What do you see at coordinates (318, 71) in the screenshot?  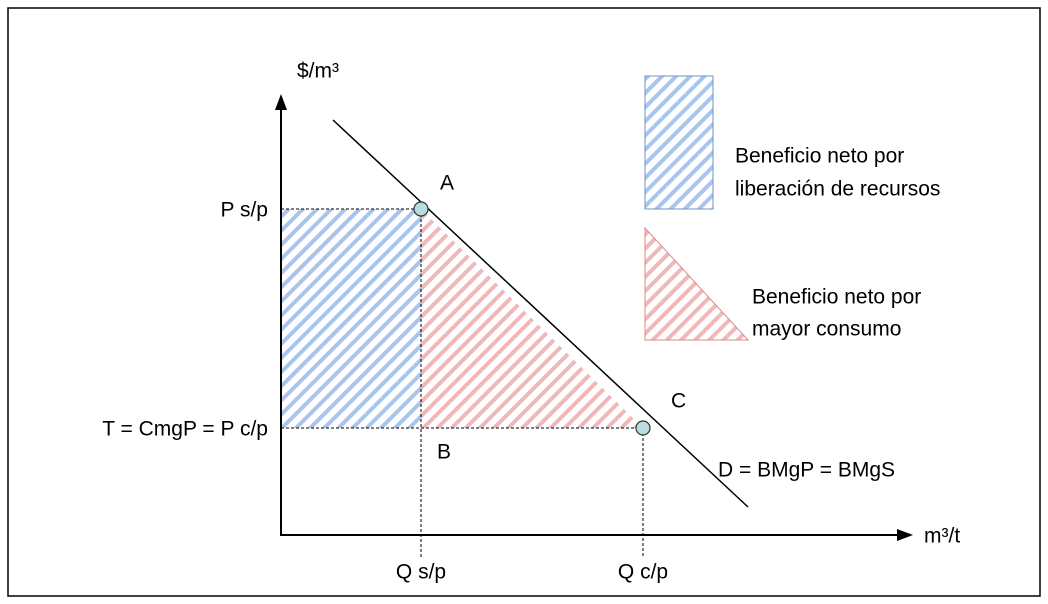 I see `y-axis-label: $/m³` at bounding box center [318, 71].